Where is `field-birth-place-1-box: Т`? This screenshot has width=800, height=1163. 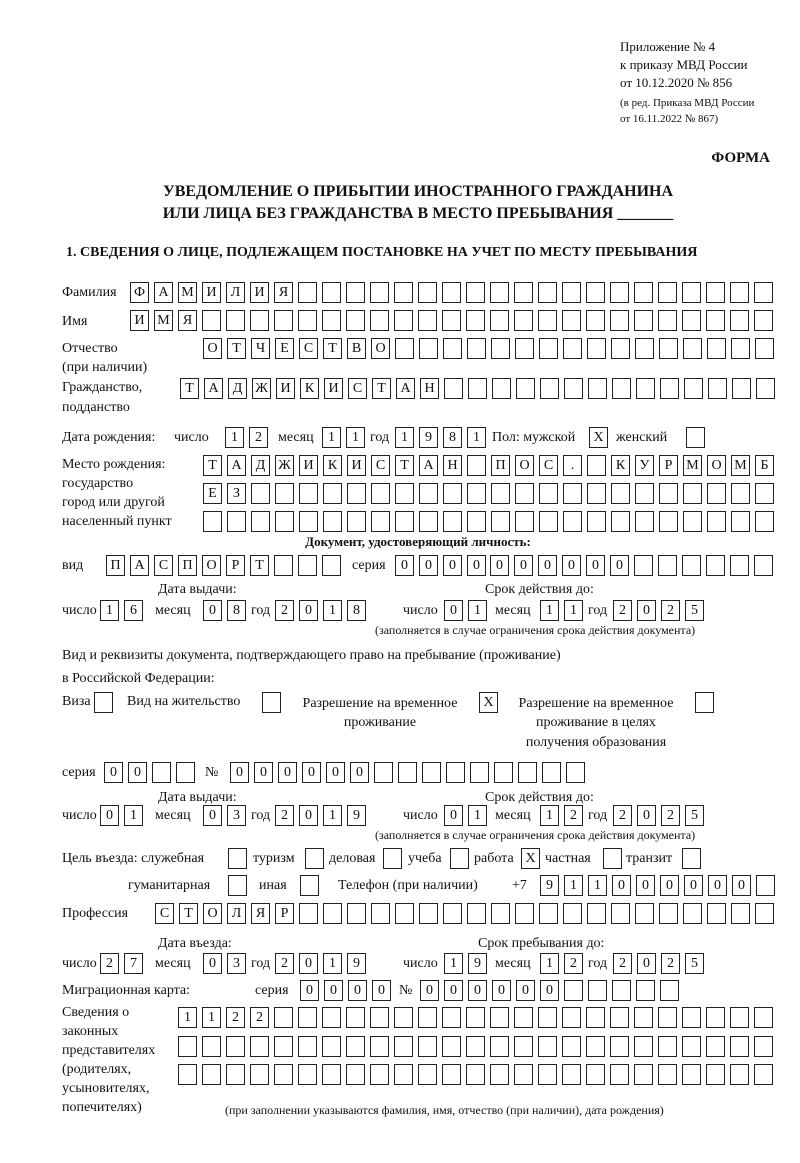
field-birth-place-1-box: Т is located at coordinates (212, 465).